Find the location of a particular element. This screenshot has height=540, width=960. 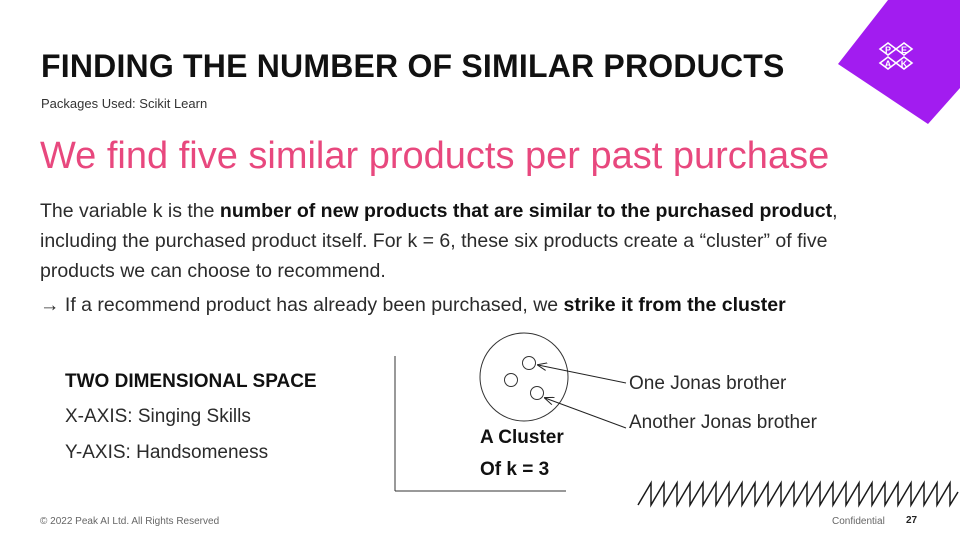

slide-title: FINDING THE NUMBER OF SIMILAR PRODUCTS is located at coordinates (413, 66).